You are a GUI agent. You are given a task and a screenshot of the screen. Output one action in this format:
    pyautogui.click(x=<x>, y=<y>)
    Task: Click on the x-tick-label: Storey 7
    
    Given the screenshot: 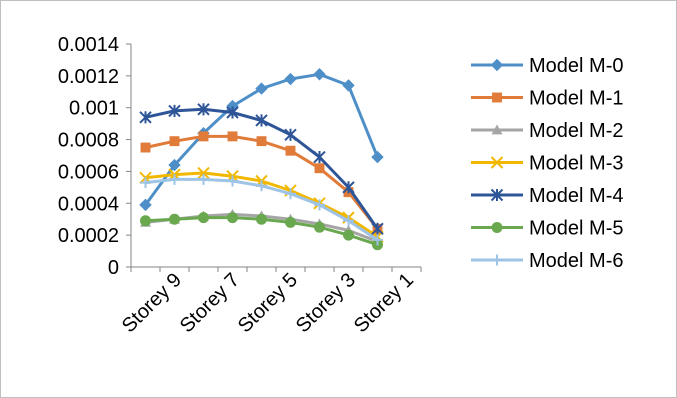 What is the action you would take?
    pyautogui.click(x=210, y=303)
    